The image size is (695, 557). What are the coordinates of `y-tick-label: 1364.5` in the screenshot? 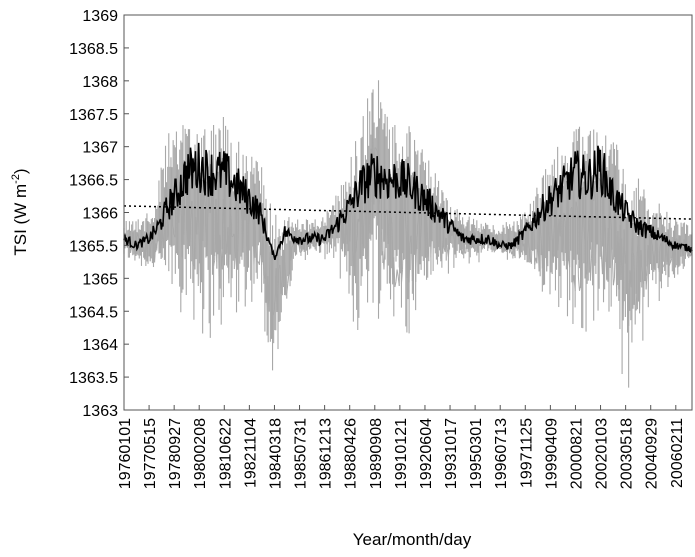 It's located at (93, 312).